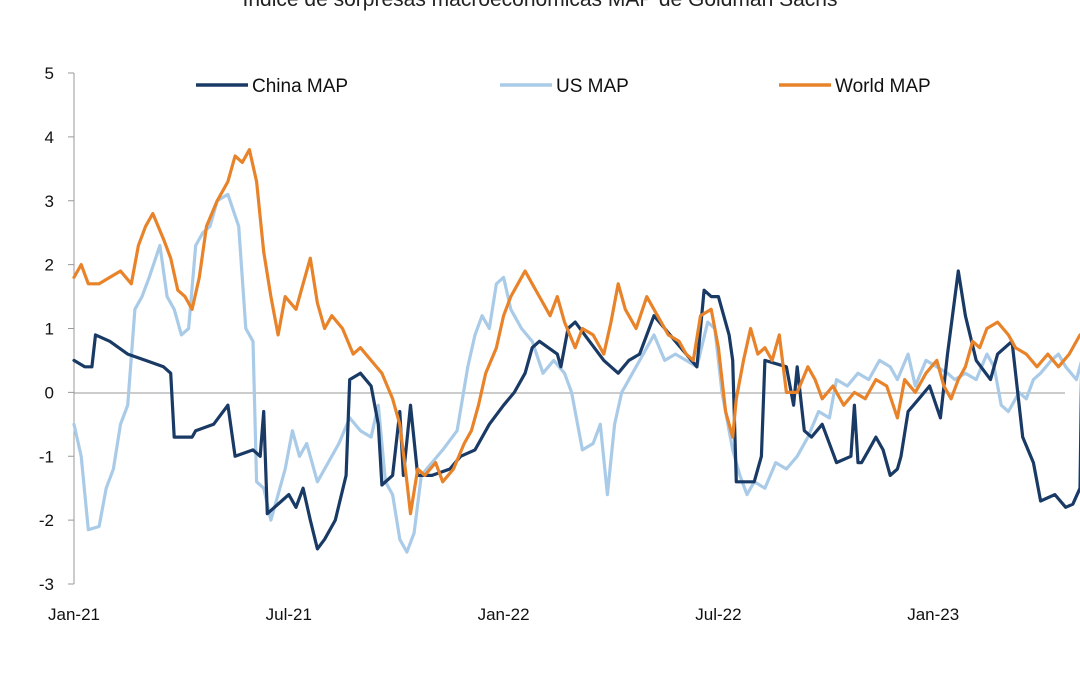 The image size is (1080, 675). Describe the element at coordinates (300, 86) in the screenshot. I see `legend-label: China MAP` at that location.